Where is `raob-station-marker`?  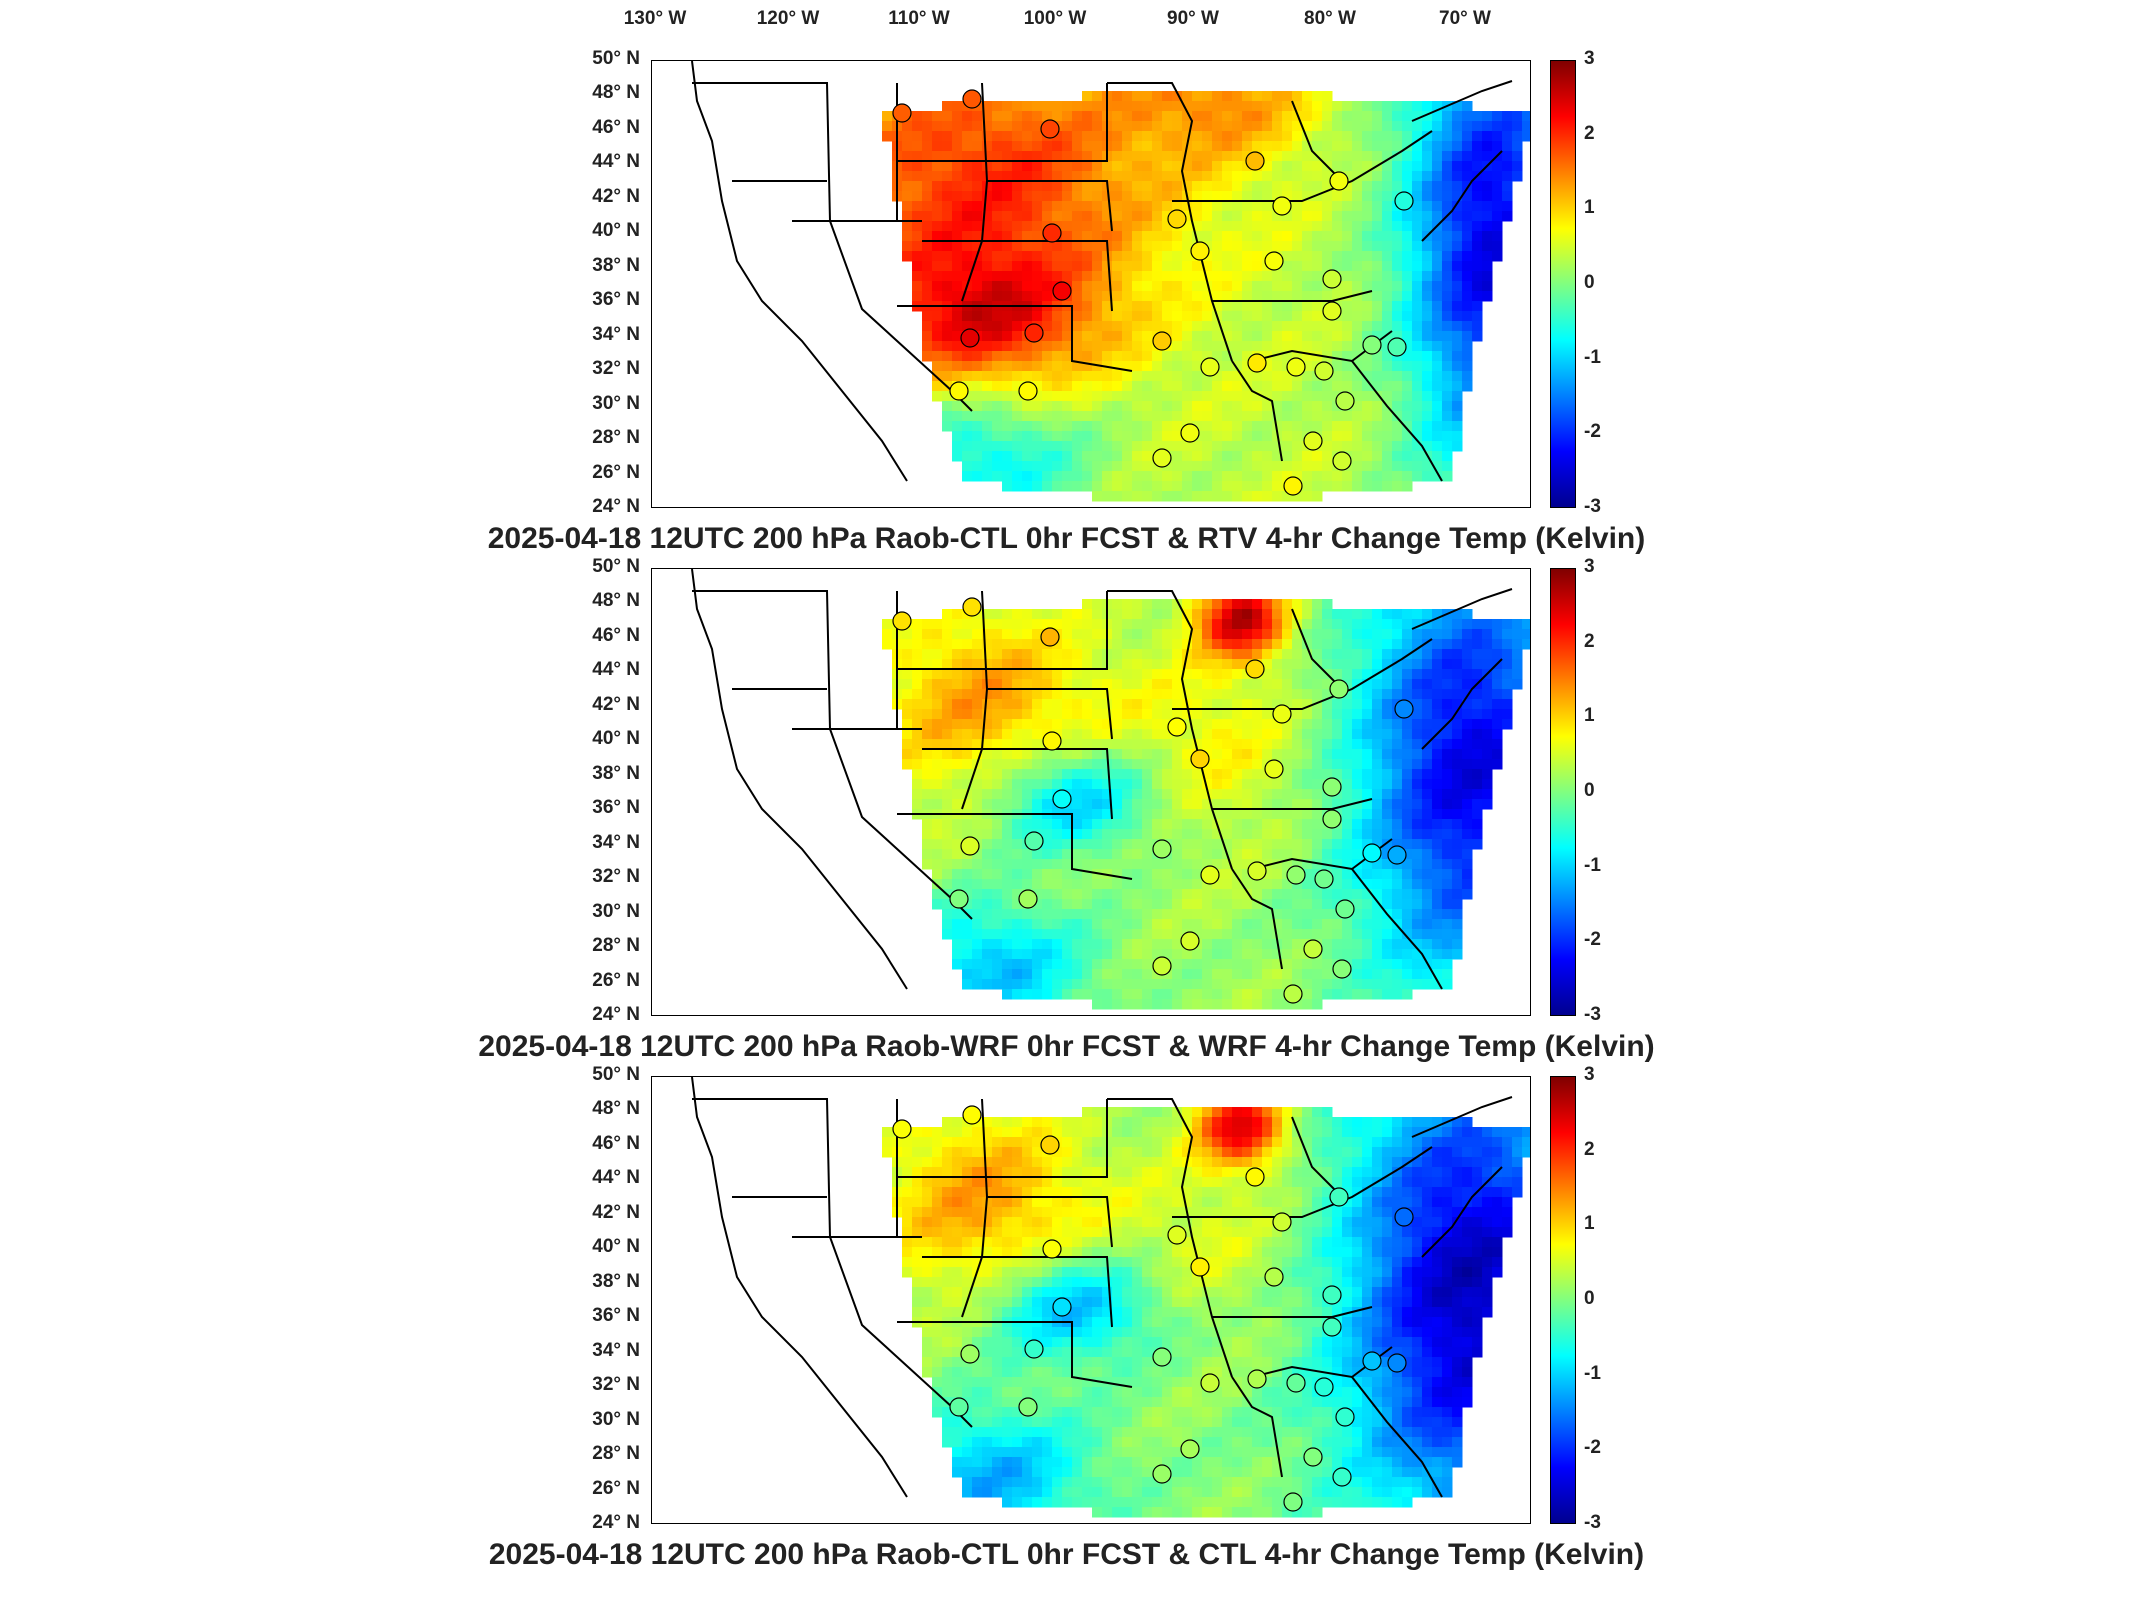 raob-station-marker is located at coordinates (1050, 129).